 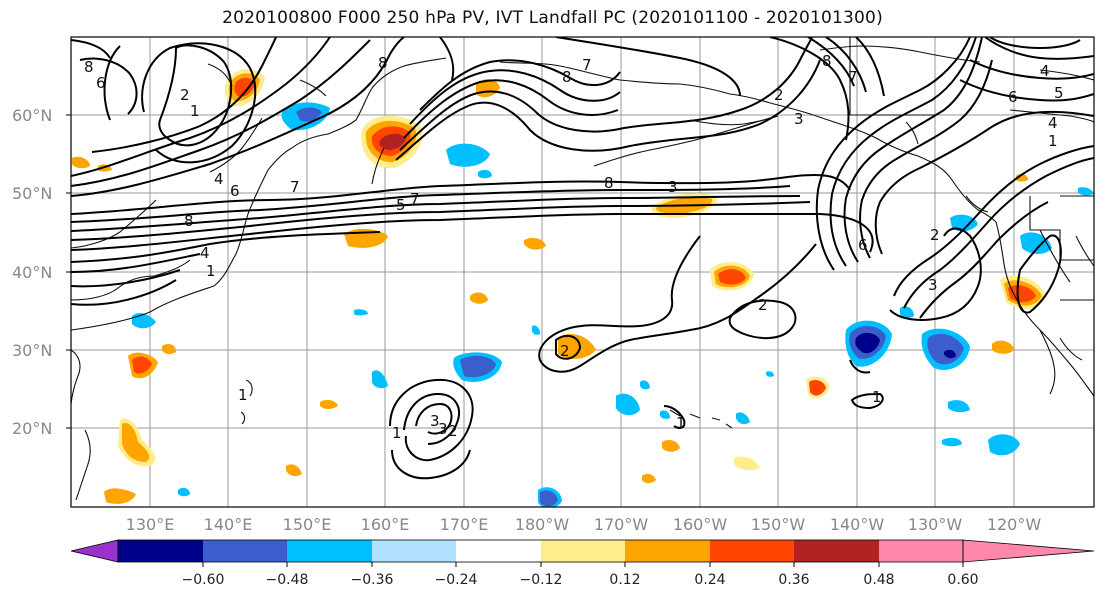 I want to click on colorbar-tick-label: −0.12, so click(x=541, y=580).